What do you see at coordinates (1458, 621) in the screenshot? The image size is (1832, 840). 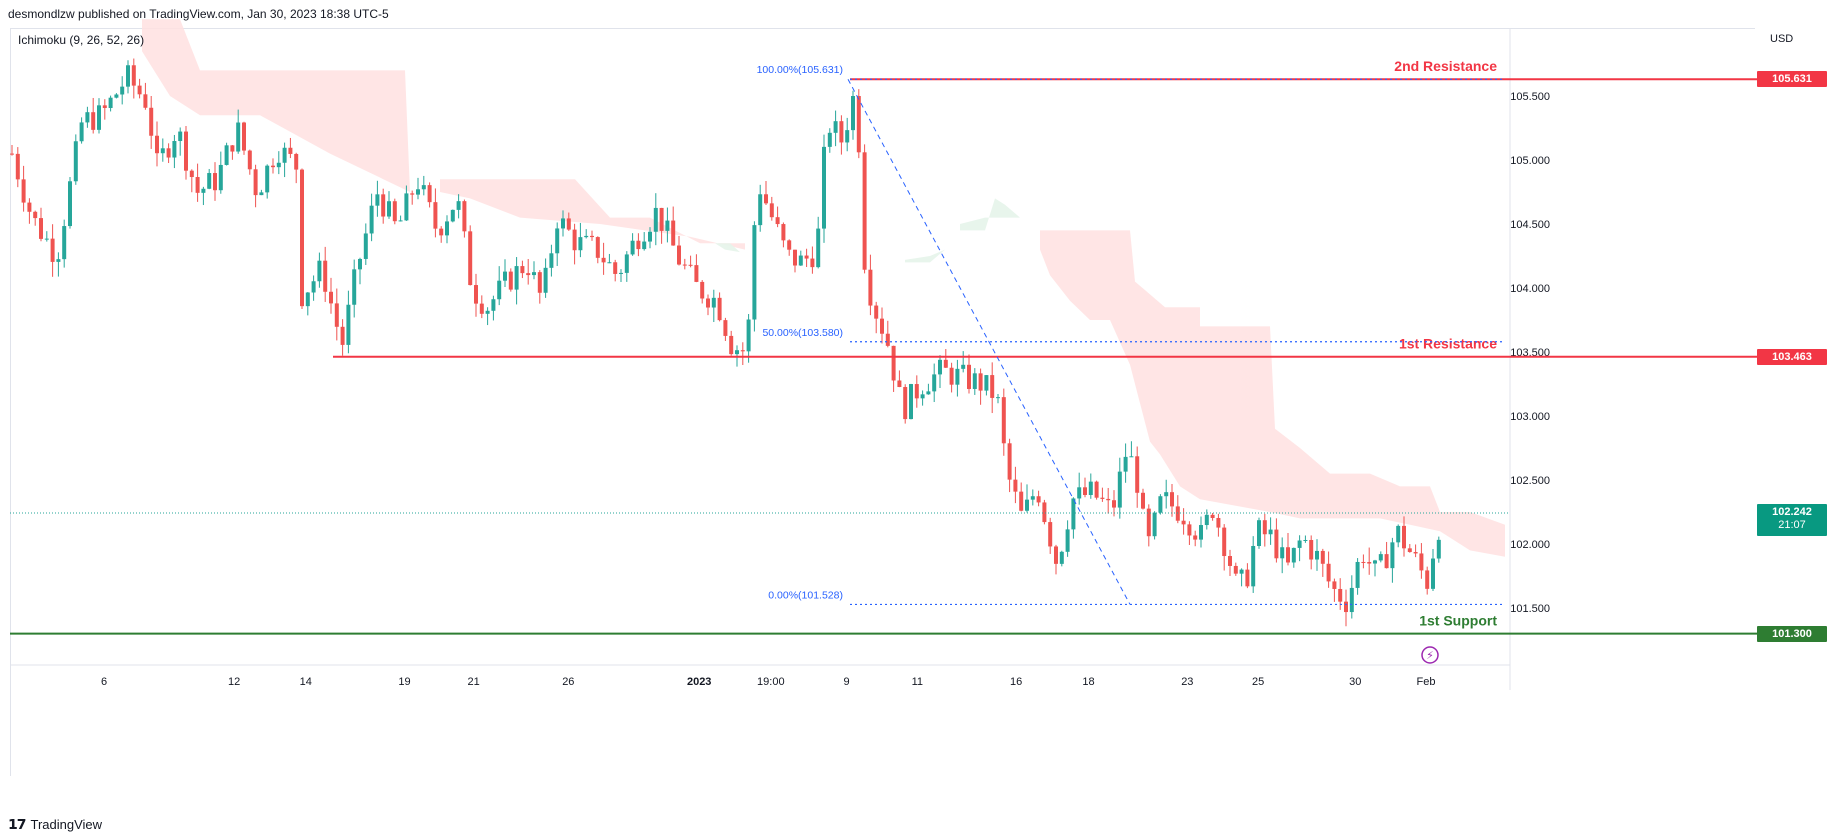 I see `level-name: 1st Support` at bounding box center [1458, 621].